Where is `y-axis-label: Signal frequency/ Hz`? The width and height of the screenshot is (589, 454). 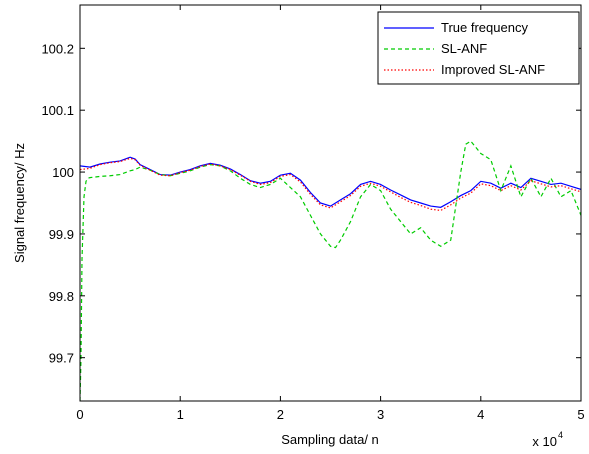
y-axis-label: Signal frequency/ Hz is located at coordinates (19, 203).